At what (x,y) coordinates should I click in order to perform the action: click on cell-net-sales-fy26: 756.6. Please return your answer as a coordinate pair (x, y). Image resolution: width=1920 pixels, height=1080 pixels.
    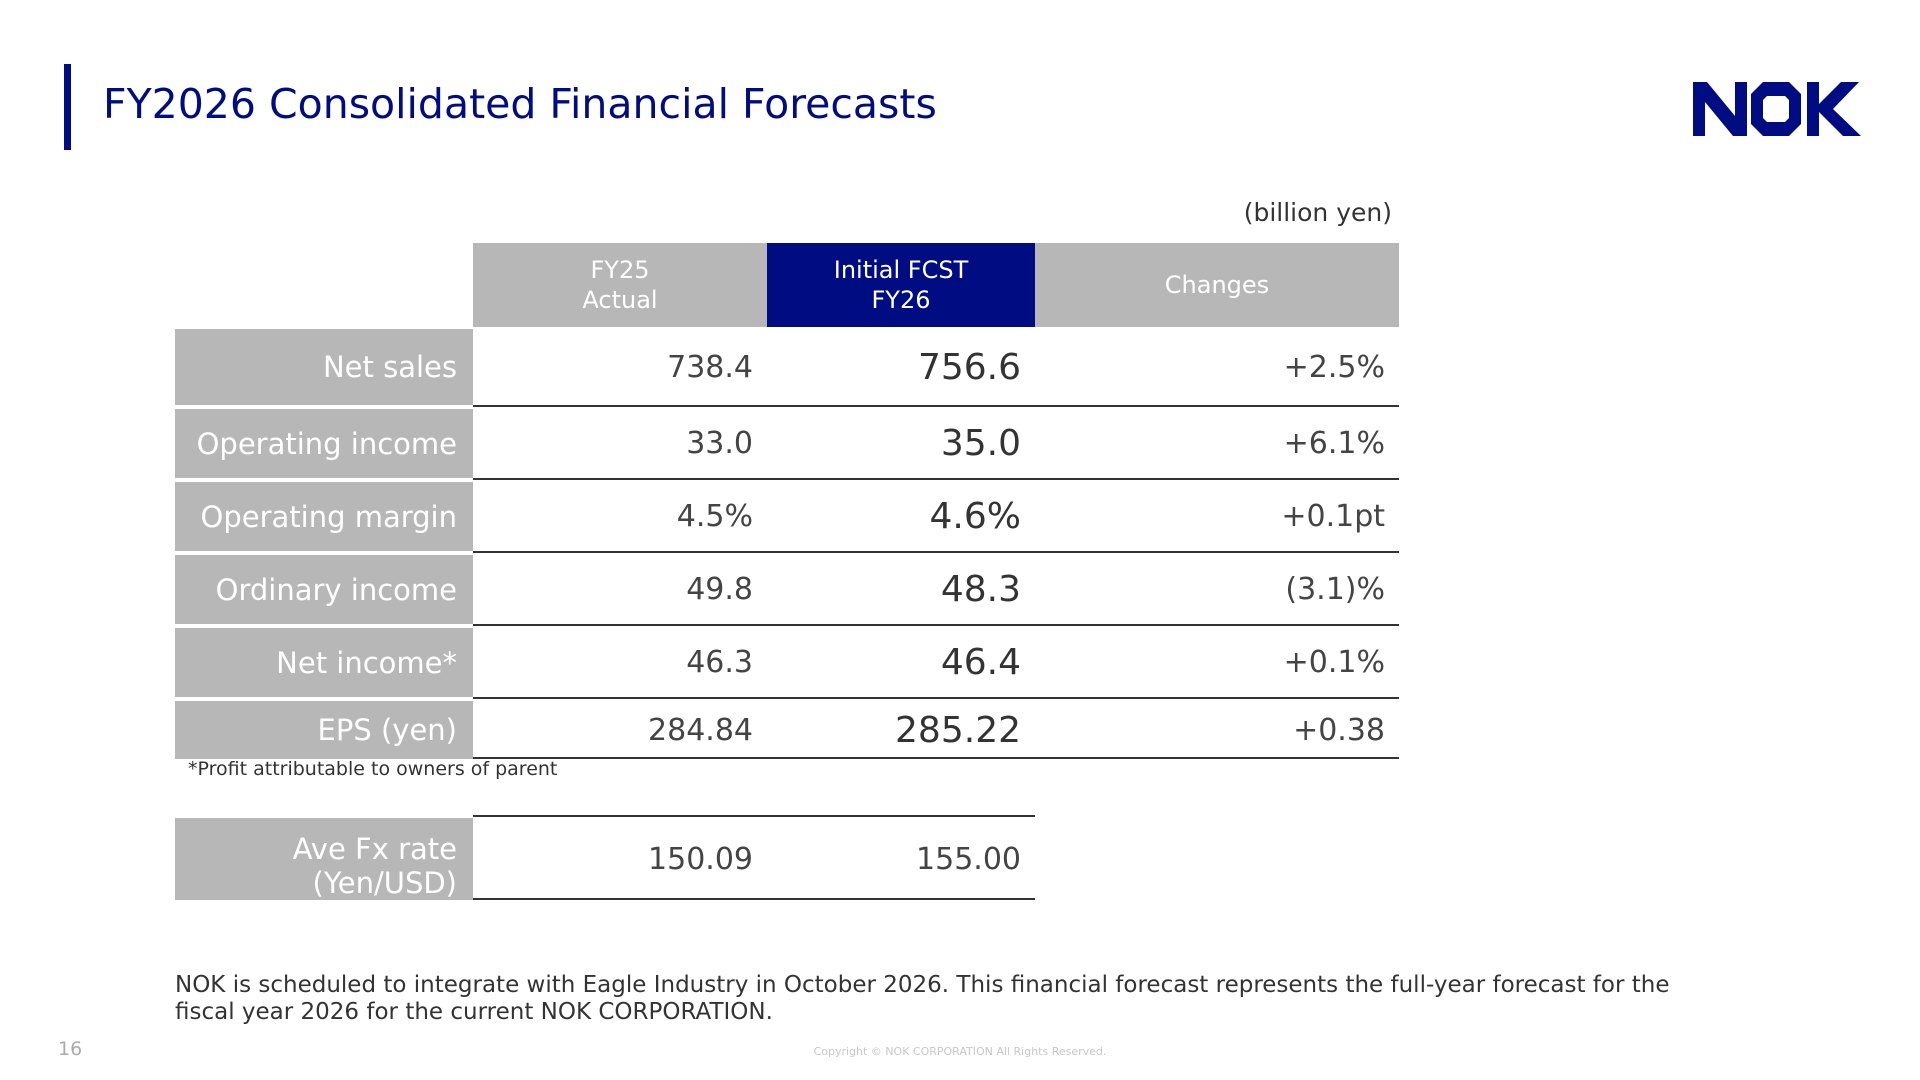
    Looking at the image, I should click on (969, 367).